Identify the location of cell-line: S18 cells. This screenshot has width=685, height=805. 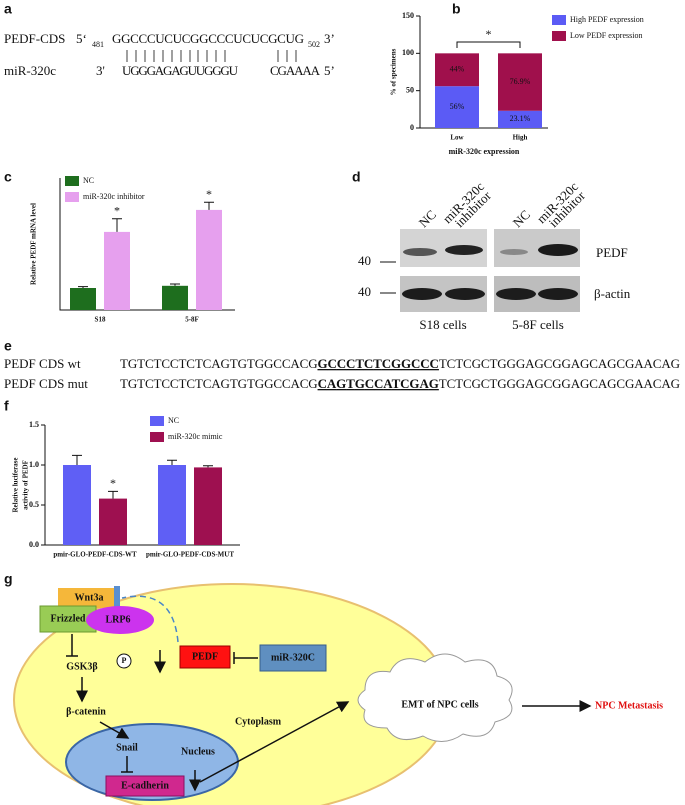
(442, 324).